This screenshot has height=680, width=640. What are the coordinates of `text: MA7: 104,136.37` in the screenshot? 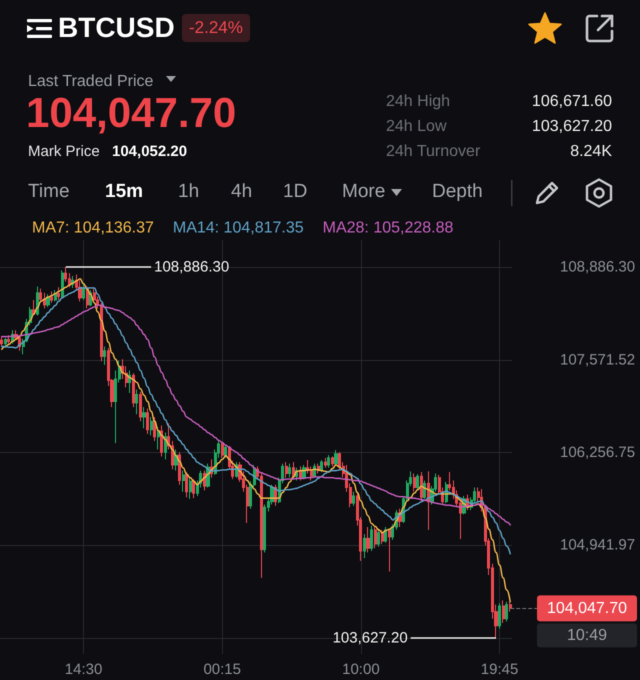 It's located at (93, 228).